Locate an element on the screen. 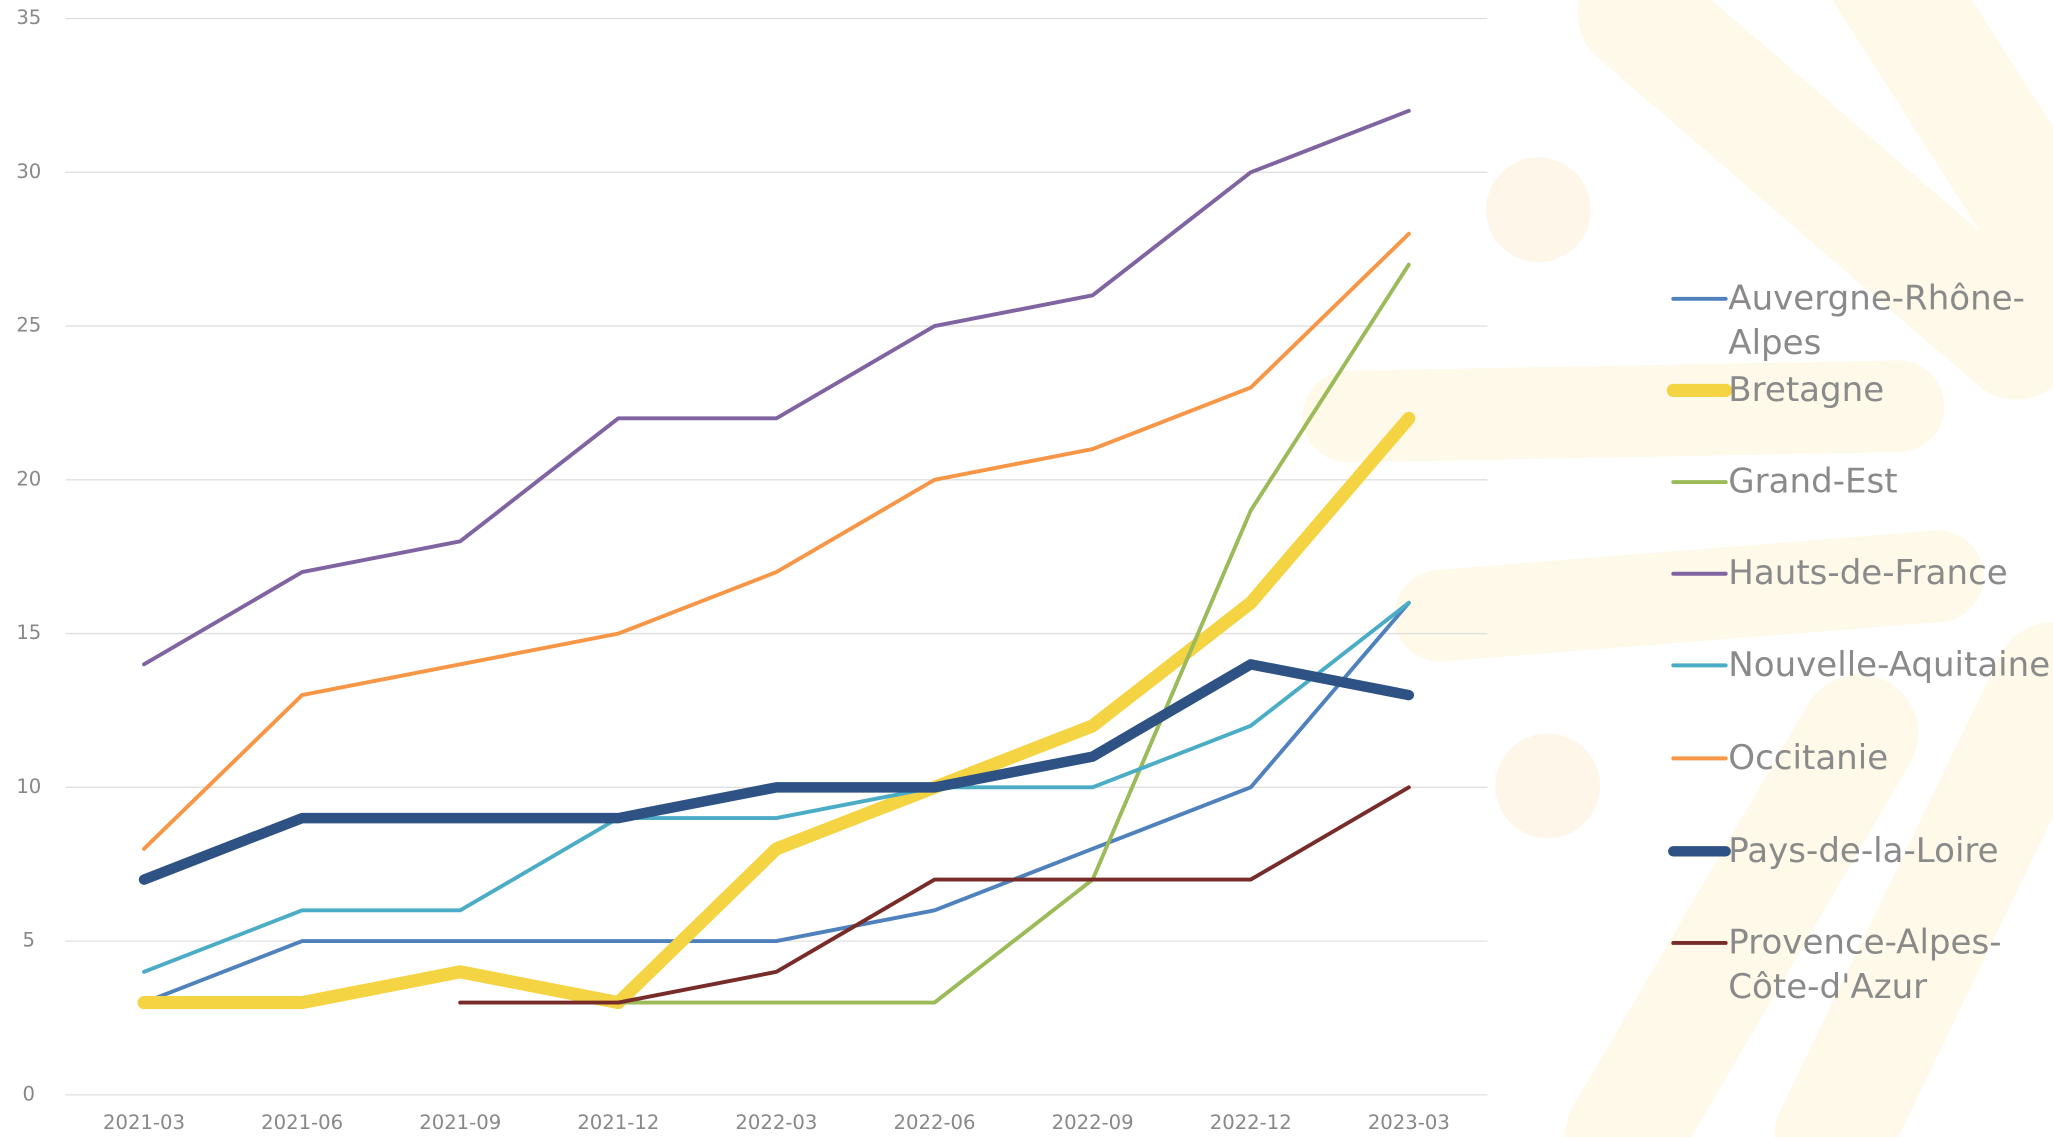  legend-entry: Auvergne-Rhône-Alpes is located at coordinates (1876, 321).